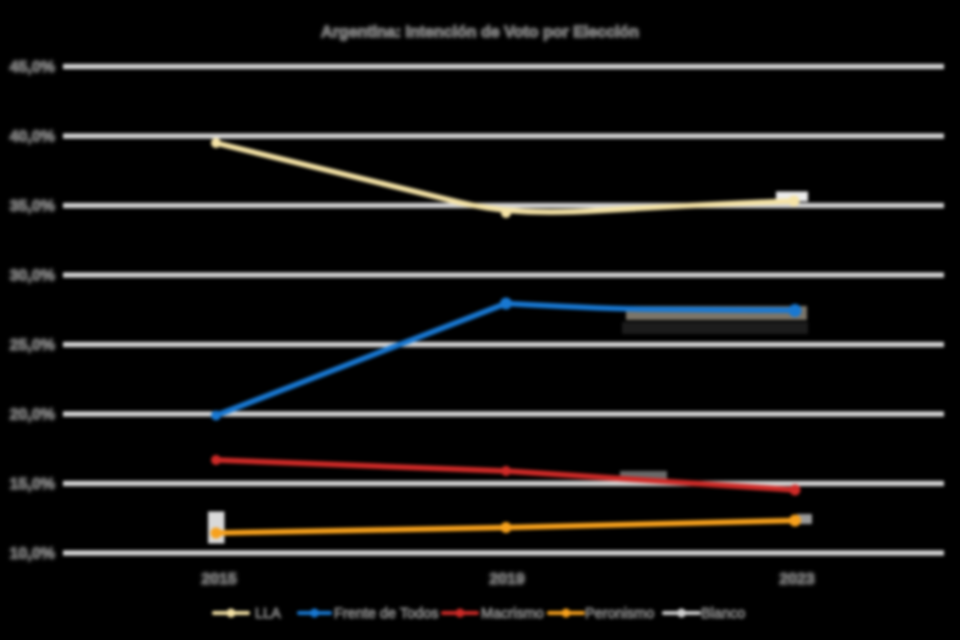 The height and width of the screenshot is (640, 960). I want to click on svg-text: 35,0%, so click(32, 206).